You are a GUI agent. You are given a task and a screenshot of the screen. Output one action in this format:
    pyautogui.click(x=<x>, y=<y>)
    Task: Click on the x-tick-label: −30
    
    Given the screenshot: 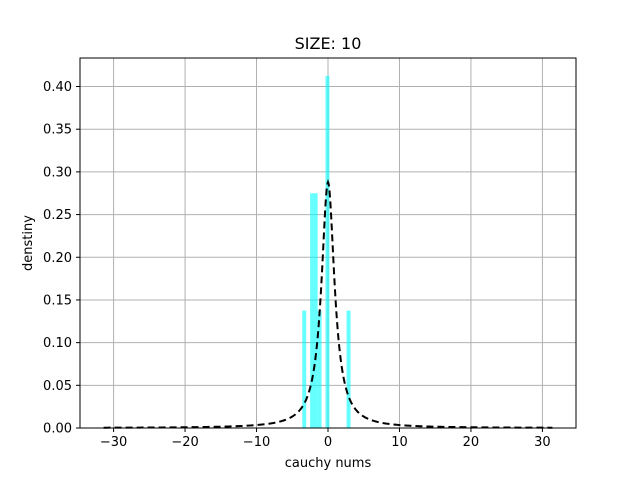 What is the action you would take?
    pyautogui.click(x=113, y=442)
    